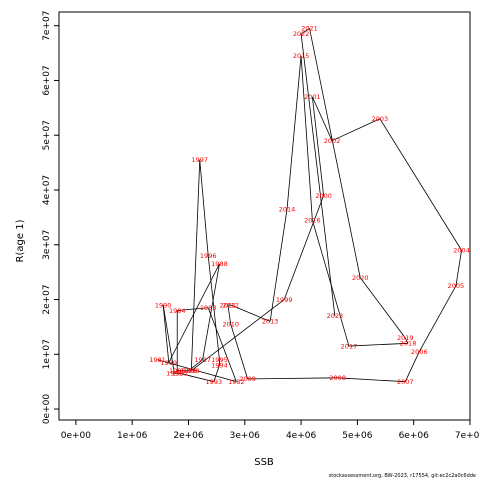 The height and width of the screenshot is (480, 480). What do you see at coordinates (47, 245) in the screenshot?
I see `y-tick-label: 3e+07` at bounding box center [47, 245].